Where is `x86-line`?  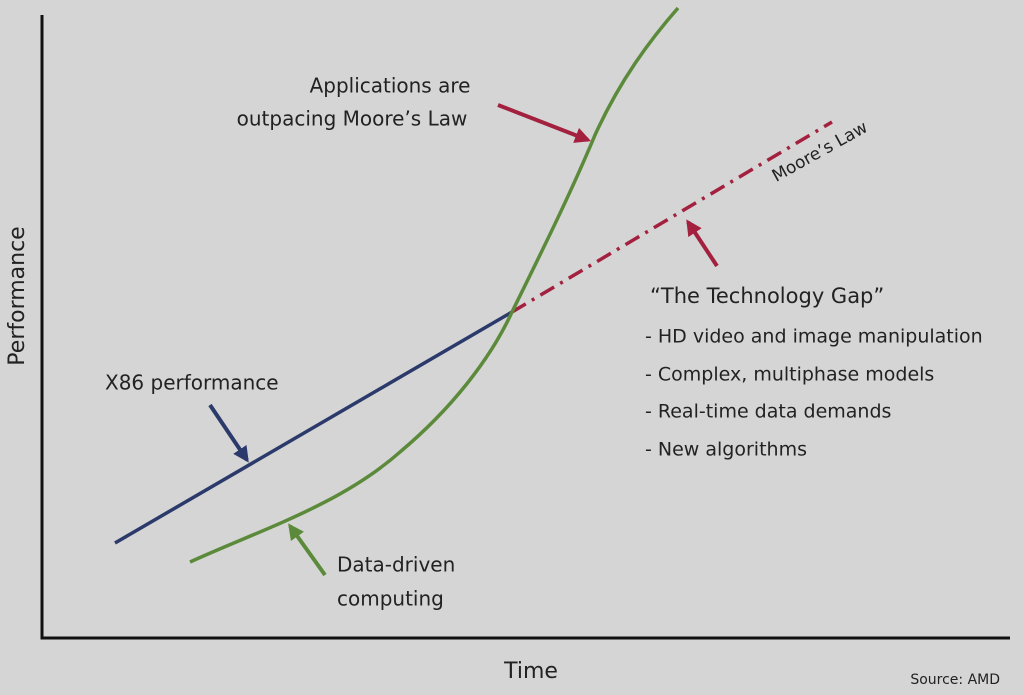
x86-line is located at coordinates (313, 427).